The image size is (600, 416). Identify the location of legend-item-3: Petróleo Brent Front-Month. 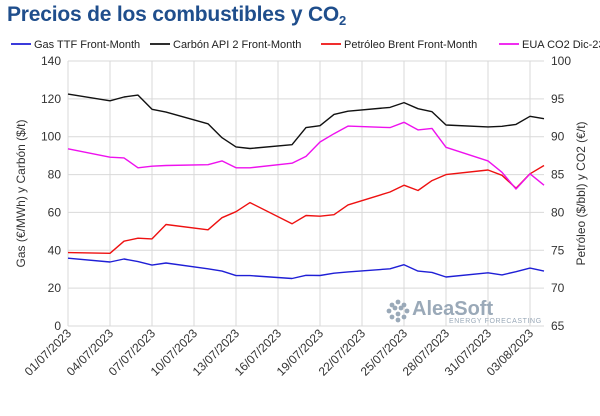
(399, 45).